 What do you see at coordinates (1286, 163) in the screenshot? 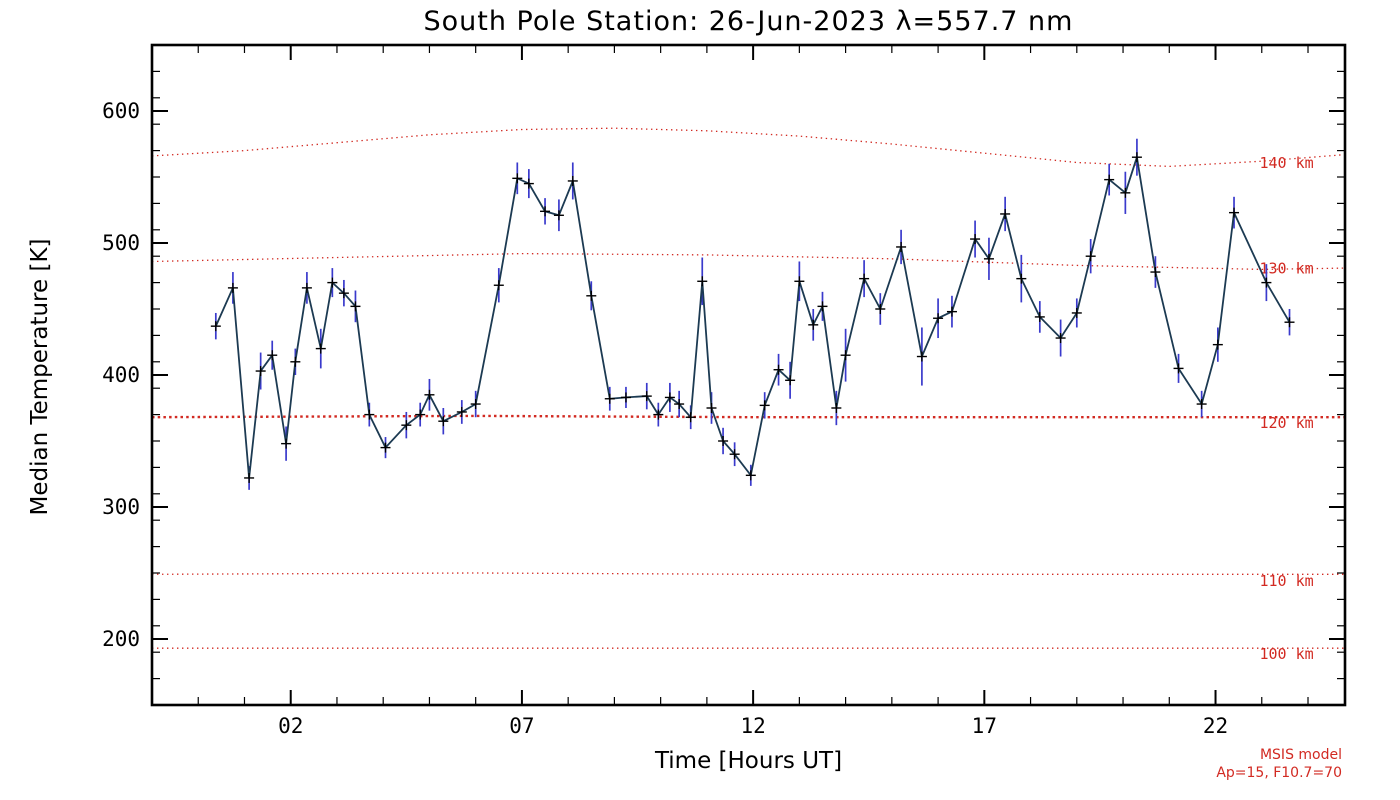
I see `model-curve-label: 140 km` at bounding box center [1286, 163].